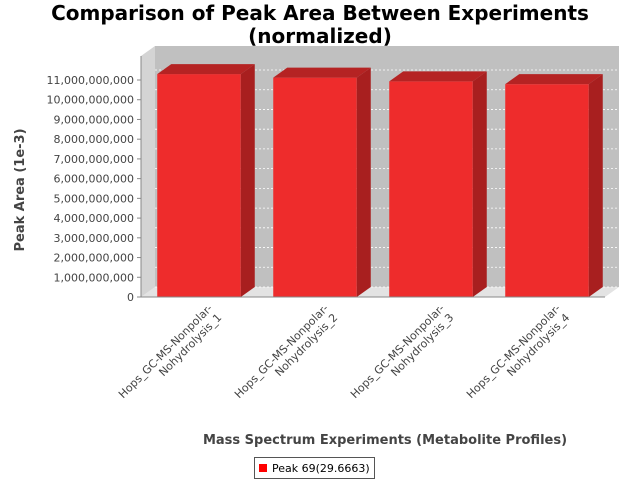 This screenshot has height=480, width=640. What do you see at coordinates (321, 468) in the screenshot?
I see `legend-label: Peak 69(29.6663)` at bounding box center [321, 468].